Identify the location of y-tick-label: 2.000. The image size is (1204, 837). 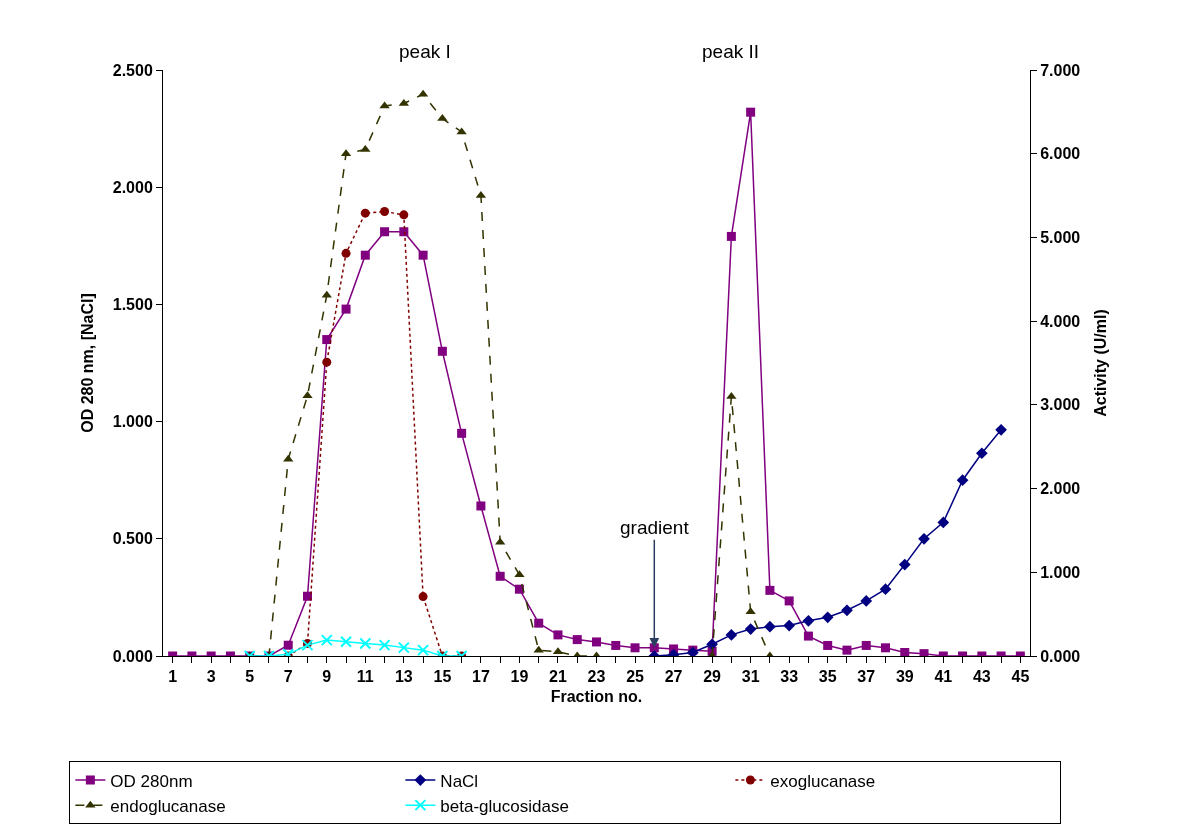
(132, 187).